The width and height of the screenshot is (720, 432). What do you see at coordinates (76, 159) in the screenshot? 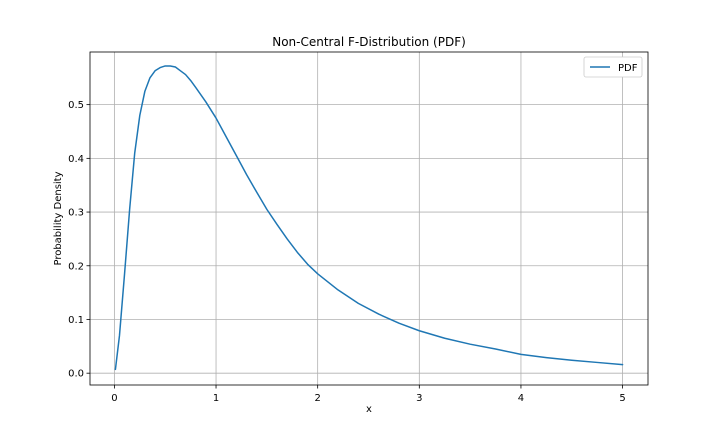
I see `y-tick-label: 0.4` at bounding box center [76, 159].